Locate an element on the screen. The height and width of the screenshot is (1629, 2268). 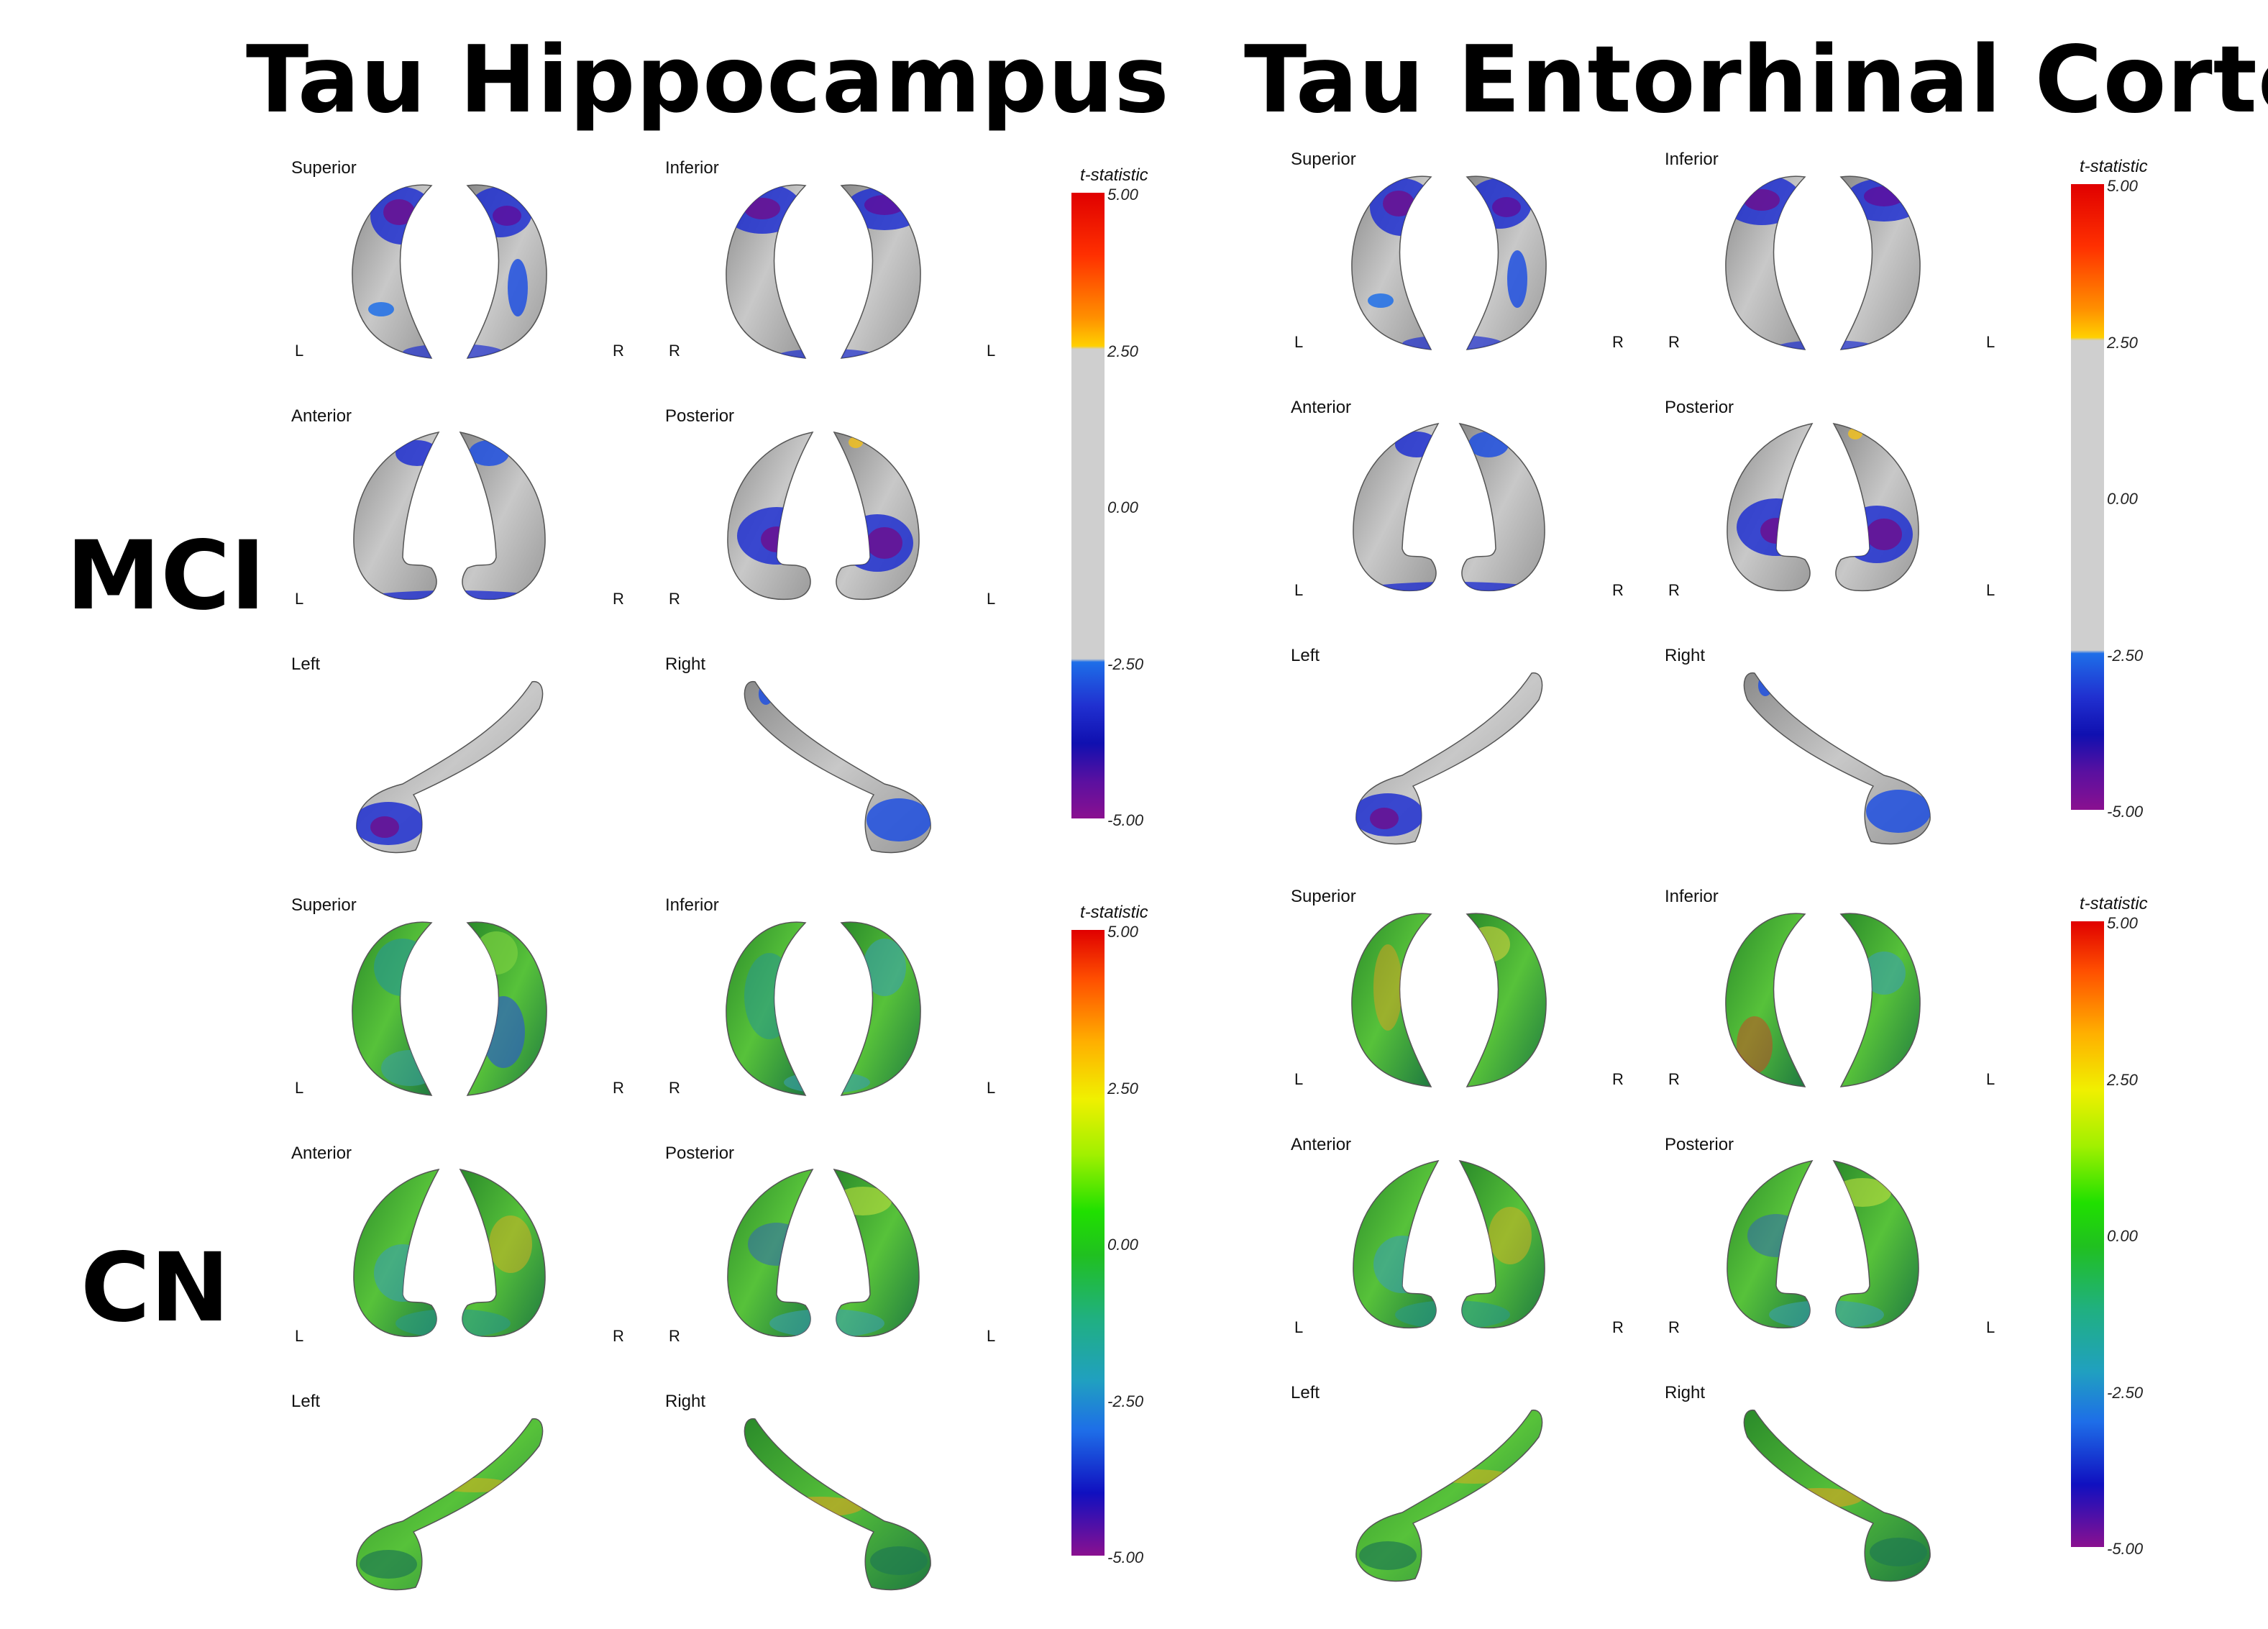
hc-cn-colorbar-tick-0: 5.00 is located at coordinates (1122, 932).